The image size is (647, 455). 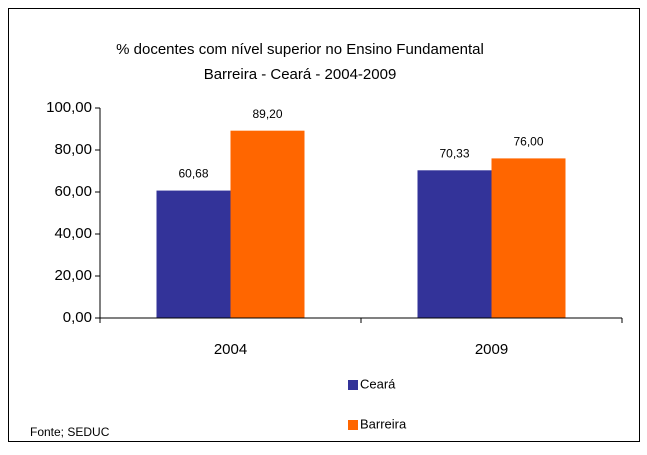 What do you see at coordinates (230, 349) in the screenshot?
I see `x-tick-label: 2004` at bounding box center [230, 349].